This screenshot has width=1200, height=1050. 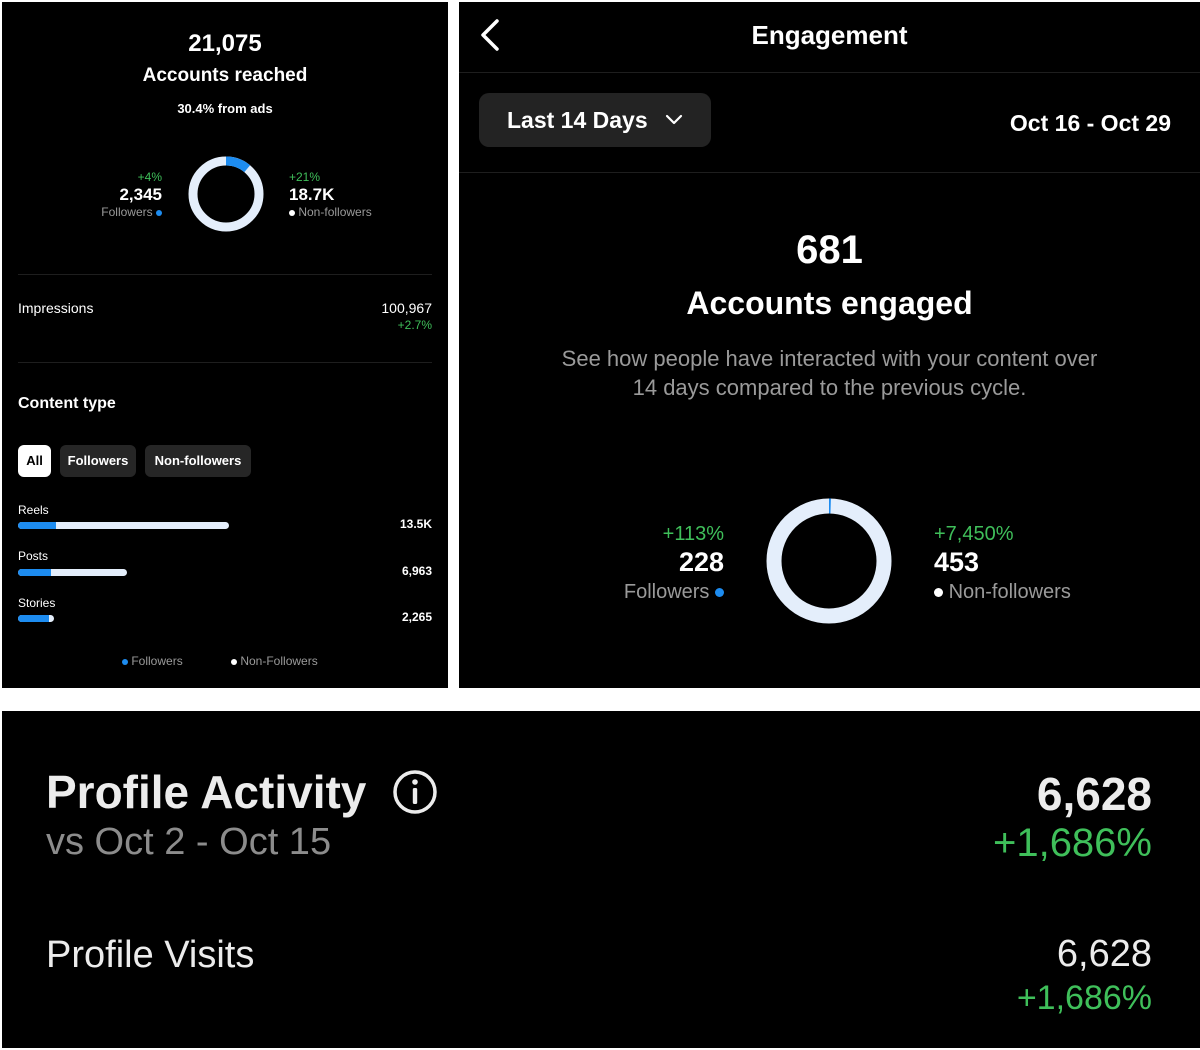 I want to click on stories-bar-followers, so click(x=33, y=618).